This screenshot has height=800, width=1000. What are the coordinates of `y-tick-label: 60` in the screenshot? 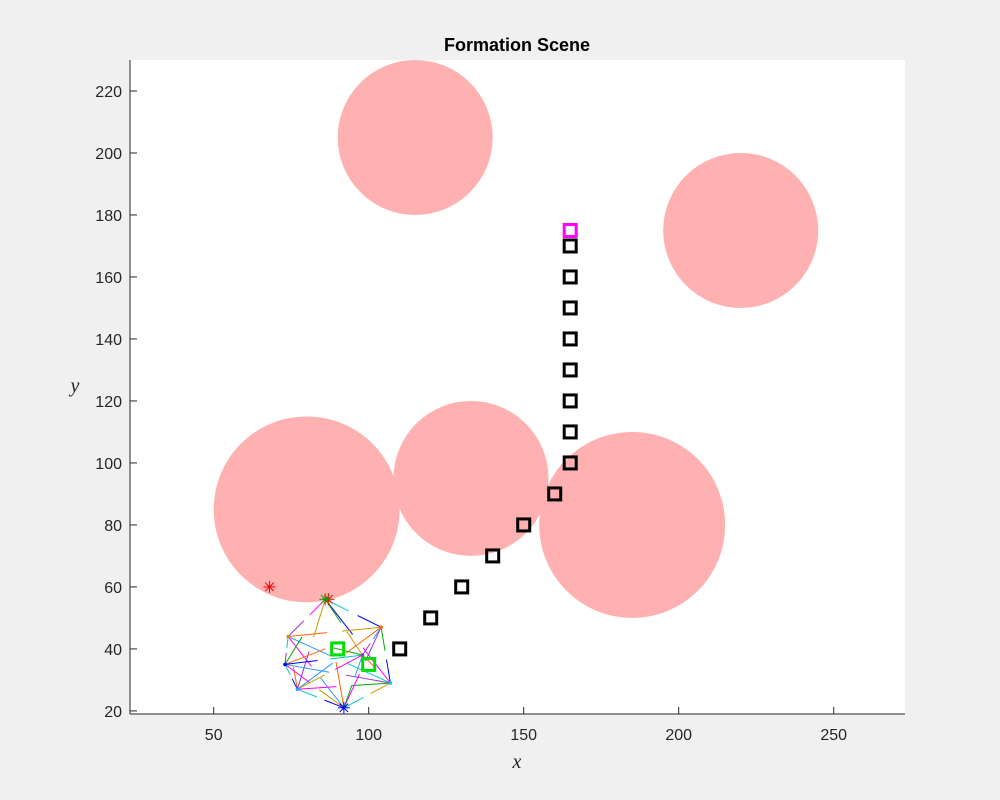 It's located at (113, 588).